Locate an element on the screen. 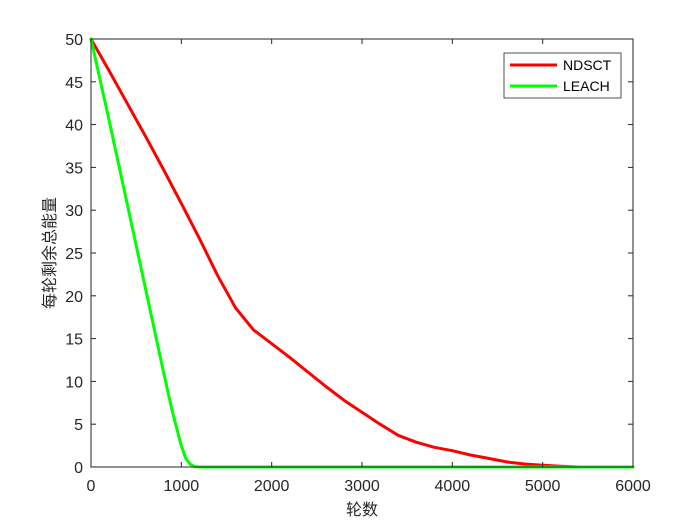  legend: NDSCT LEACH is located at coordinates (562, 75).